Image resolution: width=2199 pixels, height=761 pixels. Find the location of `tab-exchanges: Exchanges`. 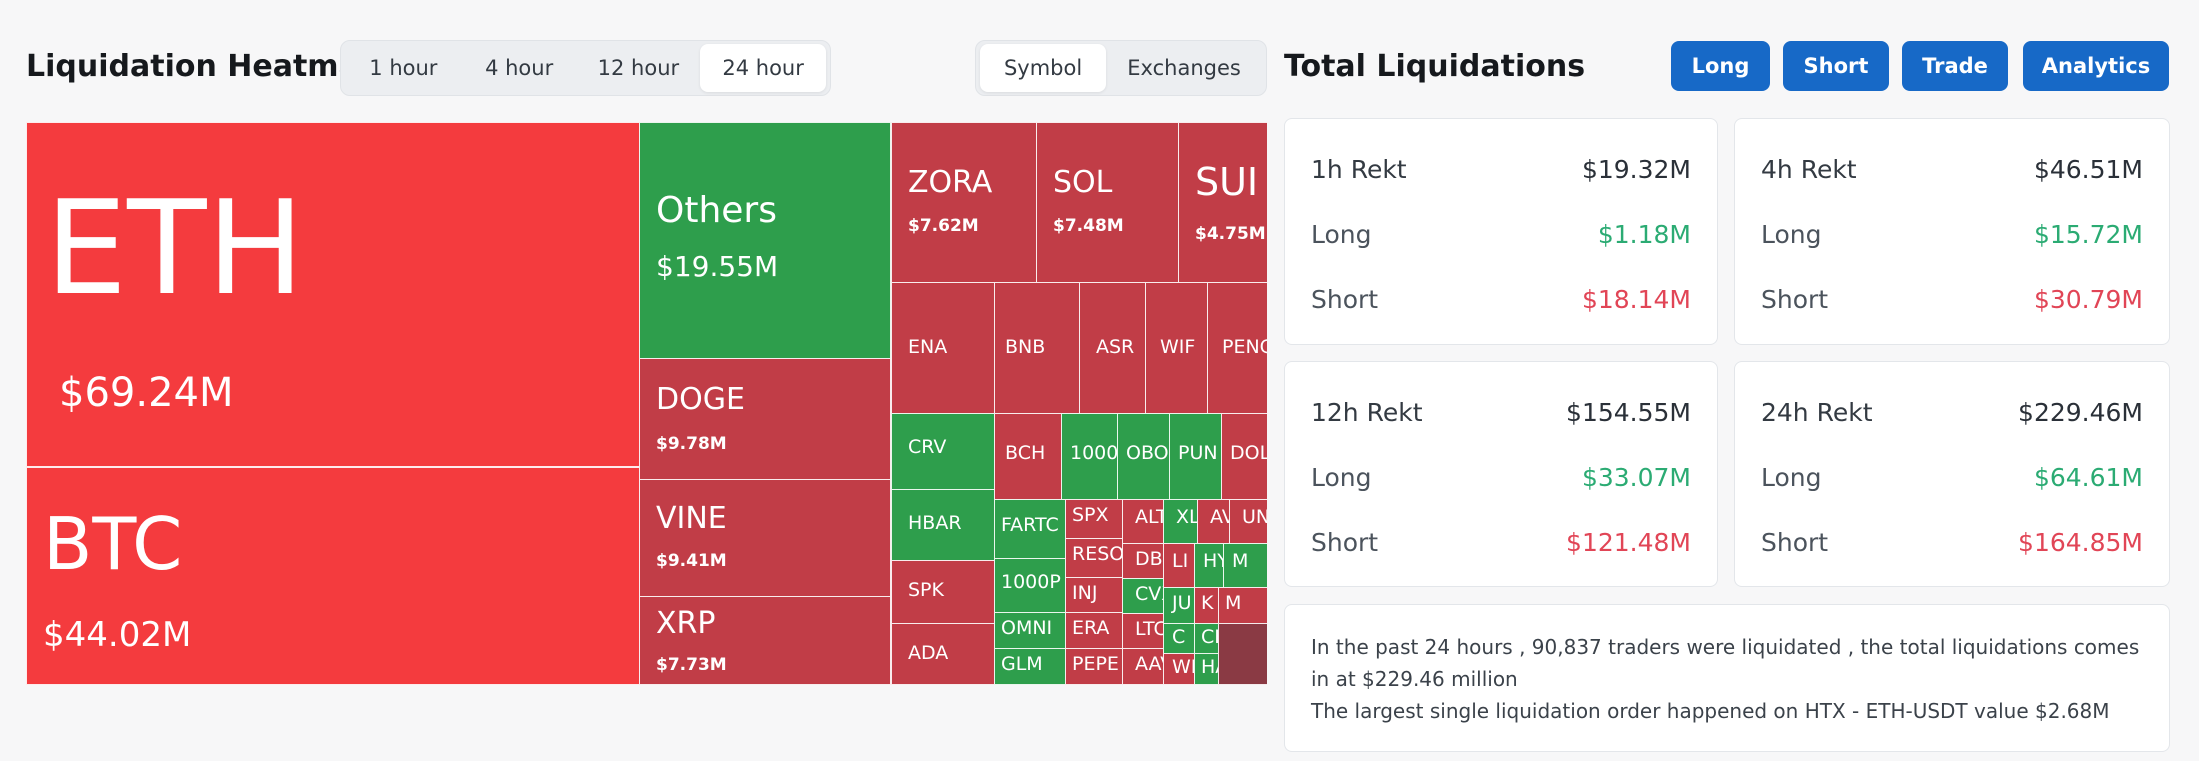

tab-exchanges: Exchanges is located at coordinates (1184, 68).